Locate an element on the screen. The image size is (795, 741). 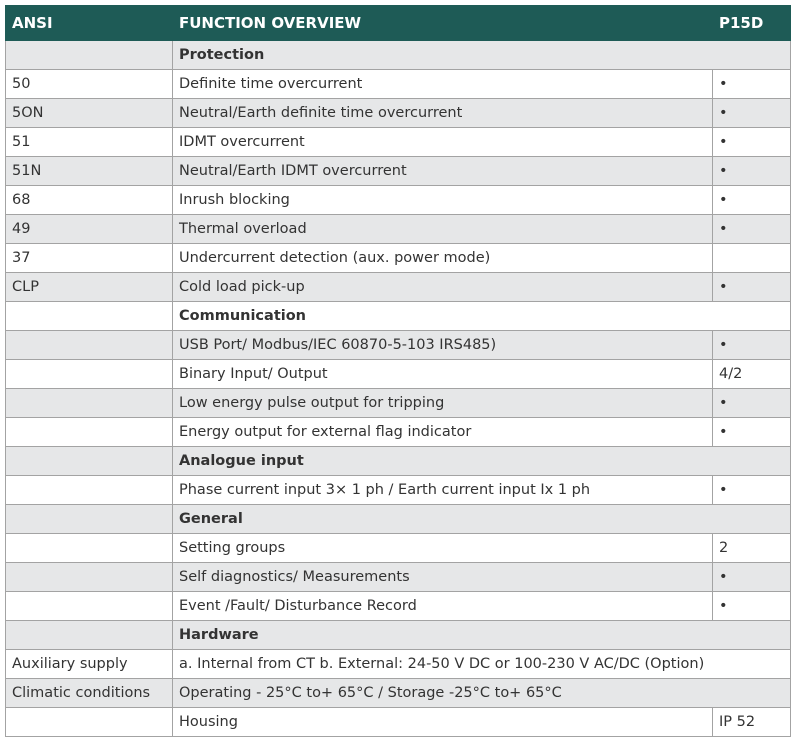
table-row: Housing IP 52 is located at coordinates (398, 722).